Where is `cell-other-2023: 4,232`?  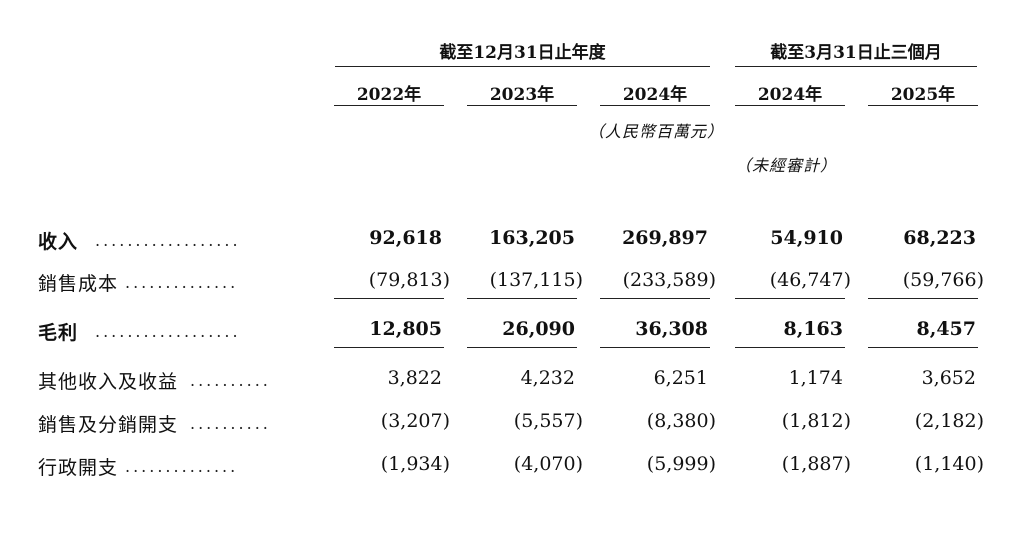
cell-other-2023: 4,232 is located at coordinates (547, 378).